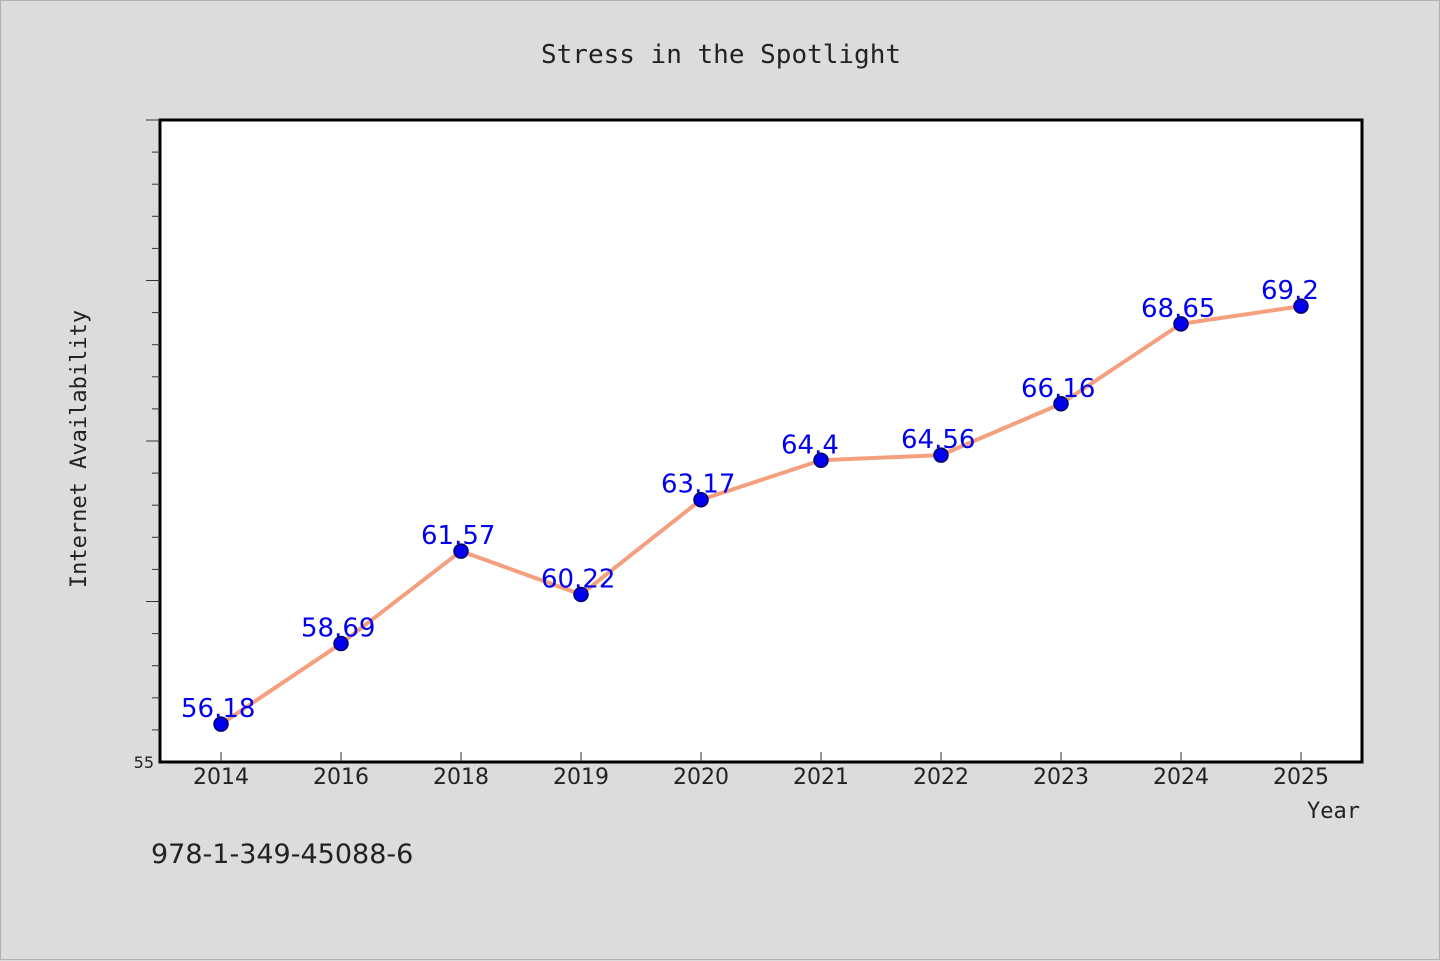  I want to click on data-label: 61.57, so click(458, 536).